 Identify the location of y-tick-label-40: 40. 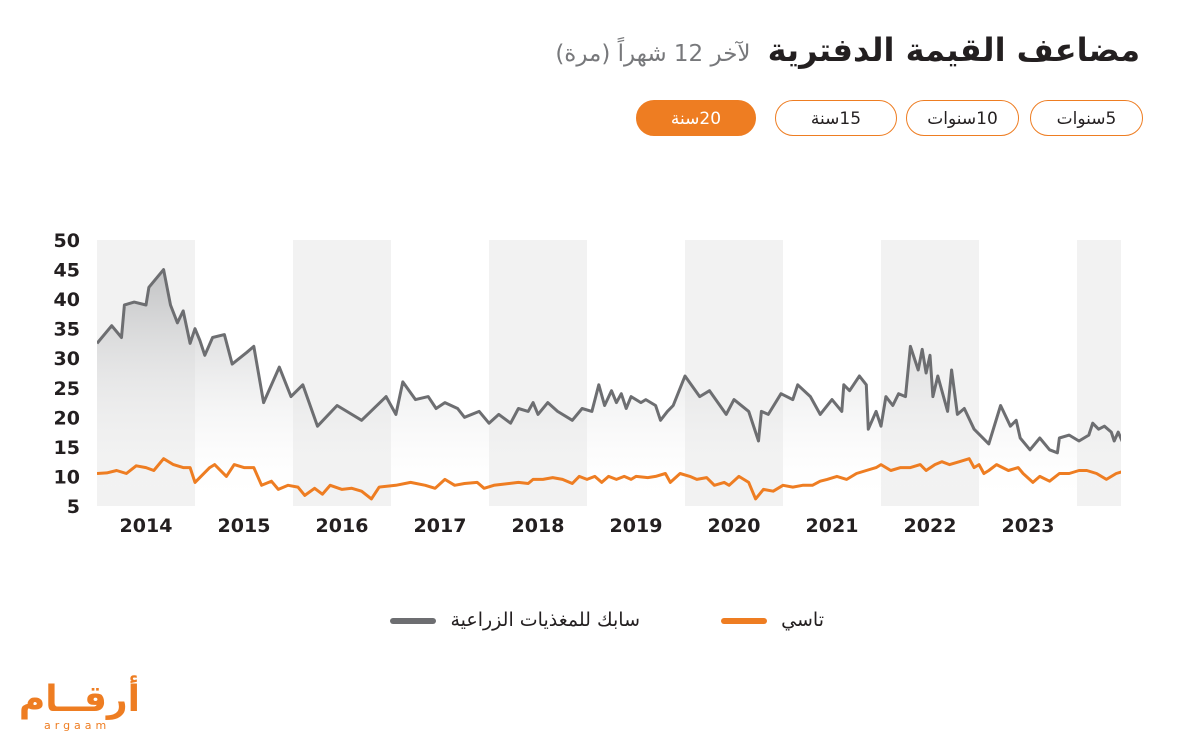
(67, 300).